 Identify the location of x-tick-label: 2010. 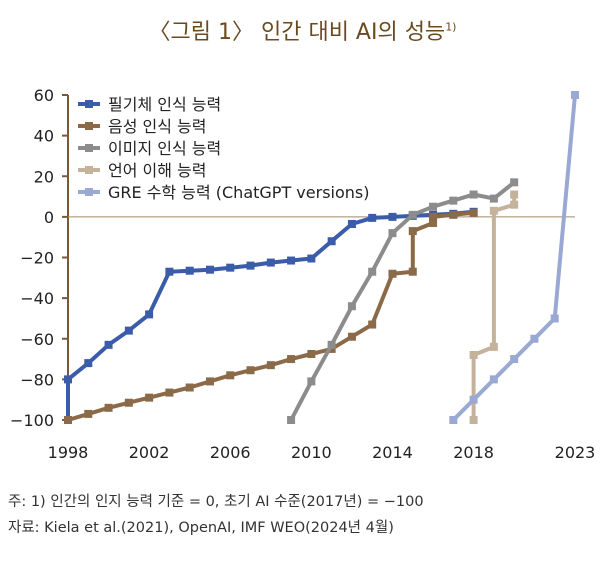
(311, 452).